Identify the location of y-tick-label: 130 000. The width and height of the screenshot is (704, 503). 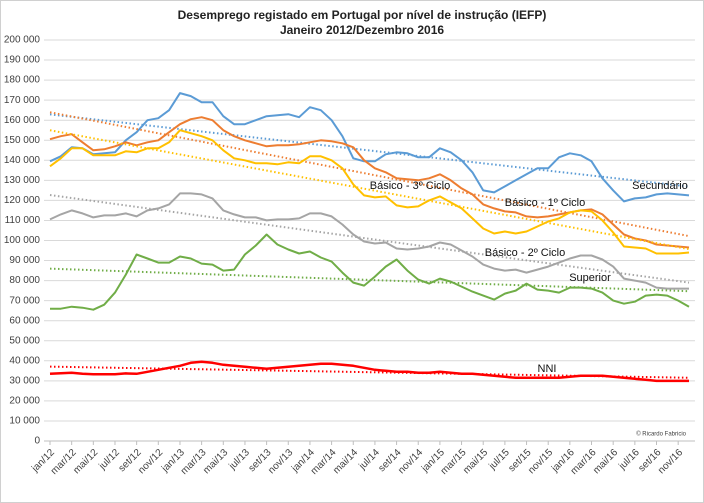
(22, 180).